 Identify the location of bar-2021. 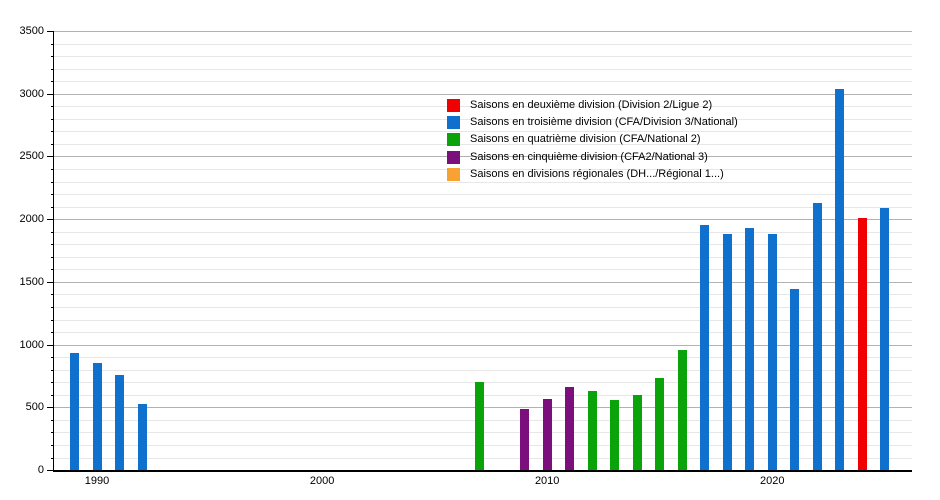
(795, 379).